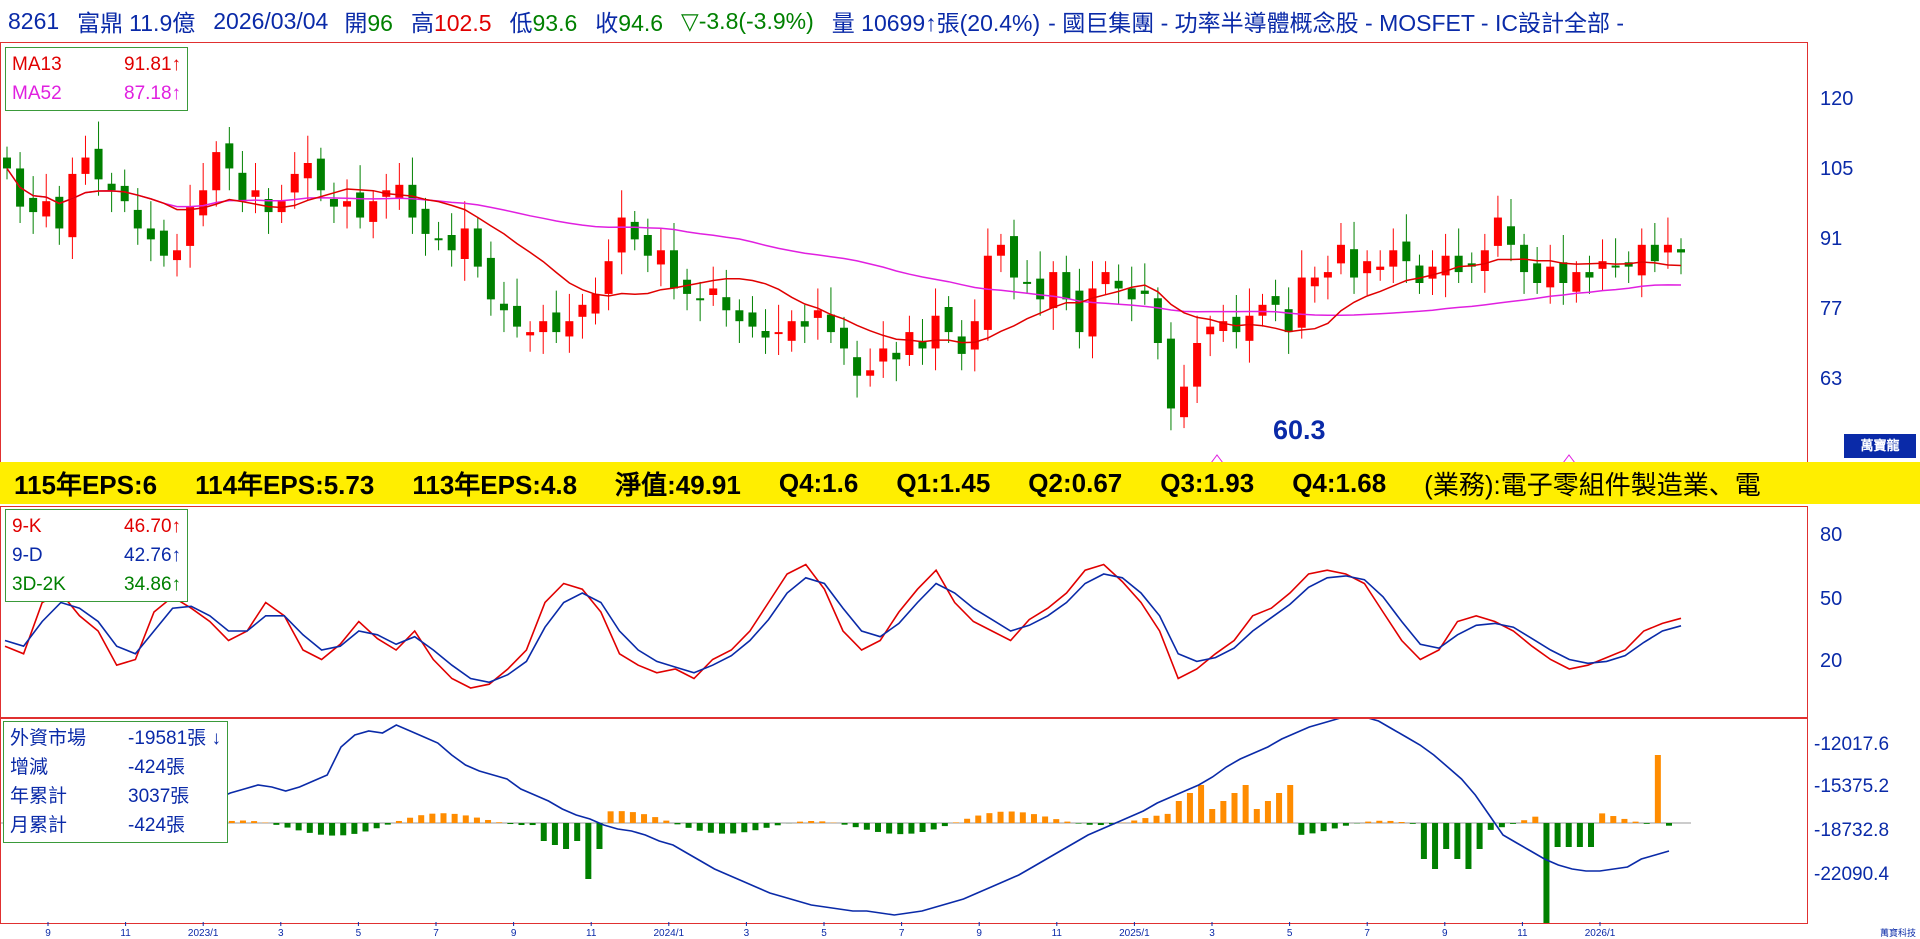 This screenshot has height=939, width=1920. Describe the element at coordinates (33, 21) in the screenshot. I see `stock-code: 8261` at that location.